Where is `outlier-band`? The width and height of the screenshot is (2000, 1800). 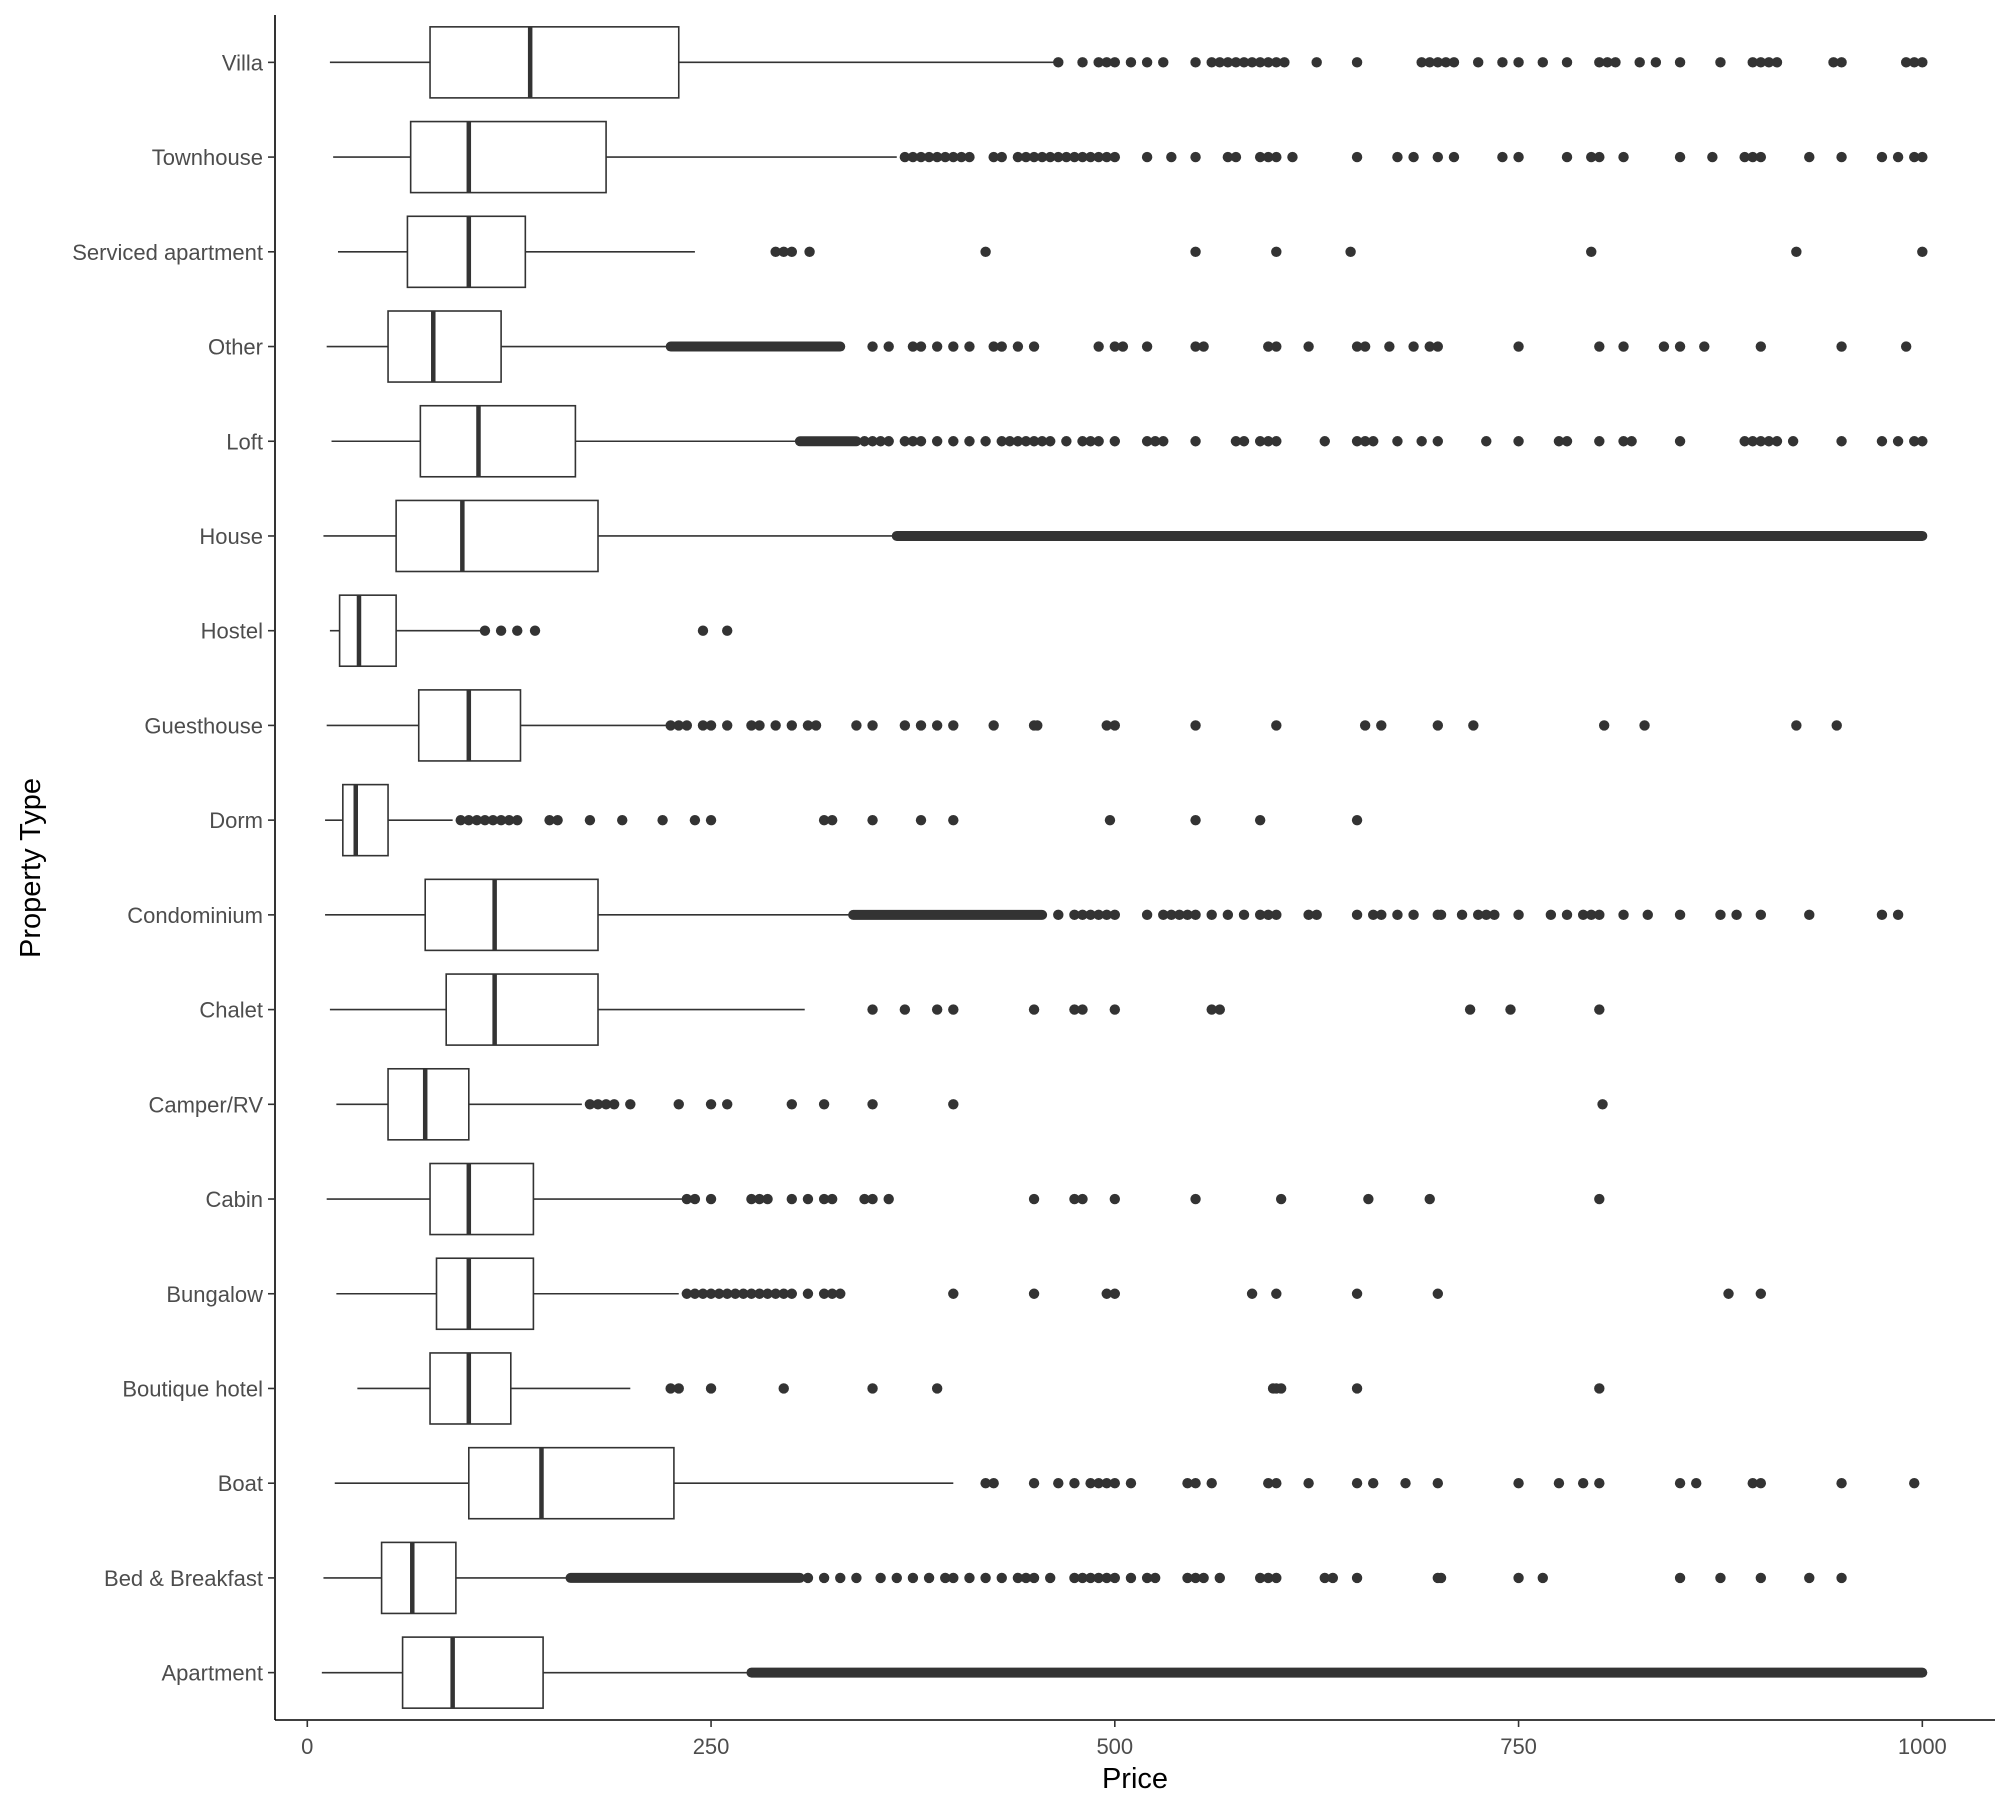
outlier-band is located at coordinates (948, 914).